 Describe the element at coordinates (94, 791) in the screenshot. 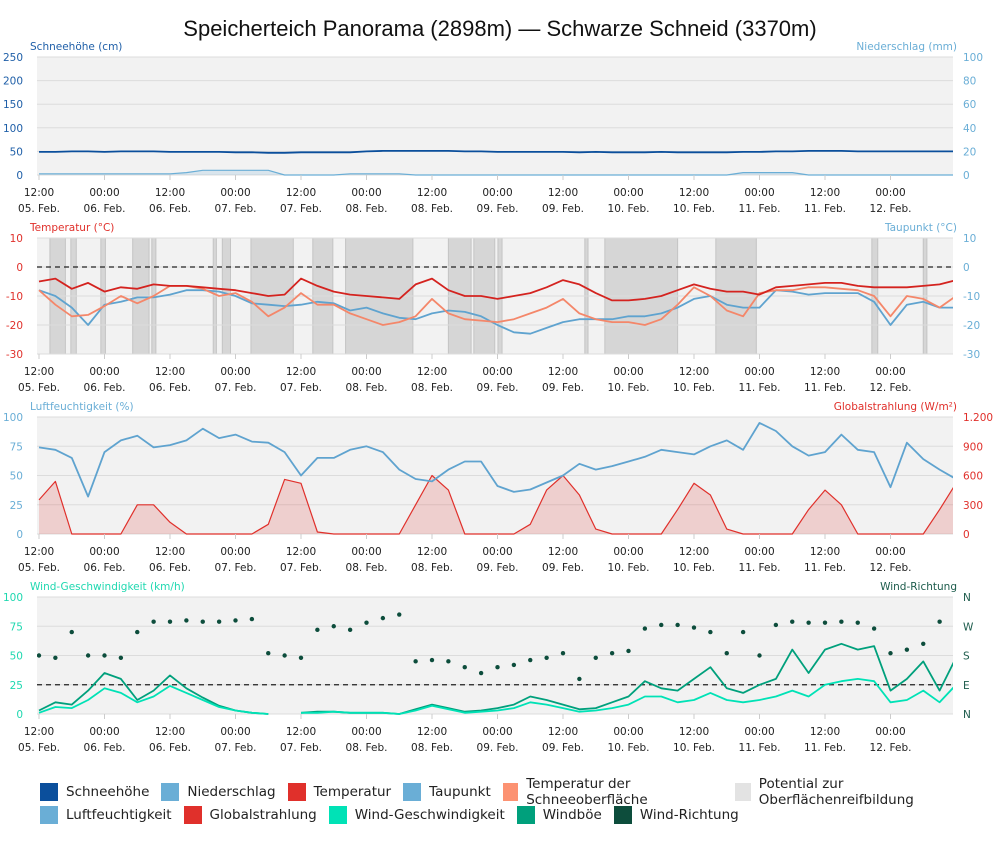

I see `legend-item: Schneehöhe` at that location.